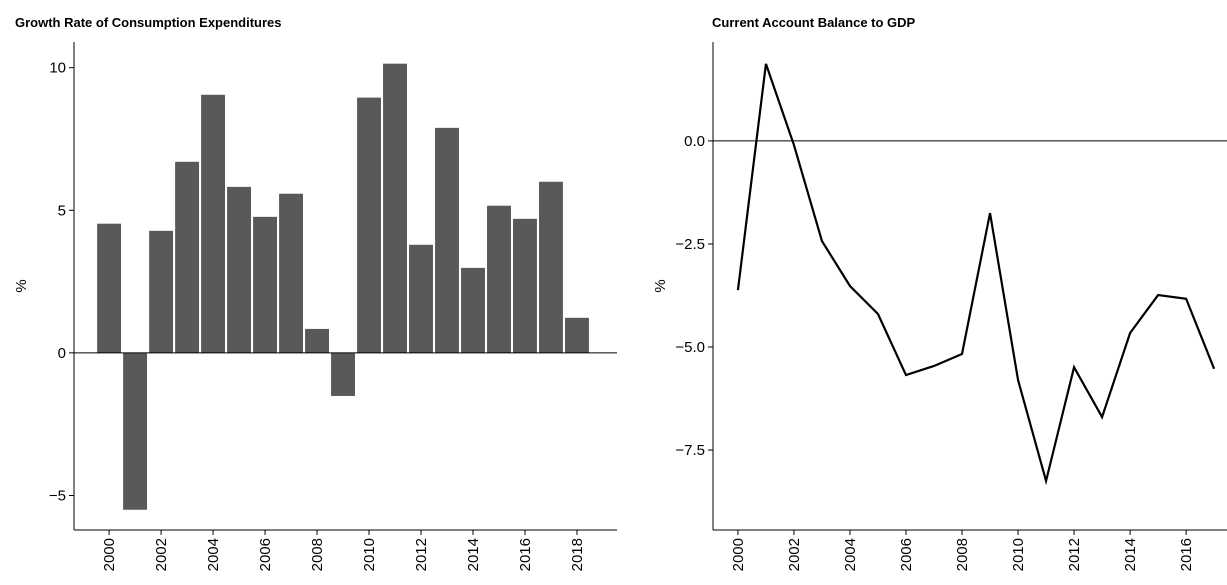  What do you see at coordinates (62, 210) in the screenshot?
I see `y-tick-label: 5` at bounding box center [62, 210].